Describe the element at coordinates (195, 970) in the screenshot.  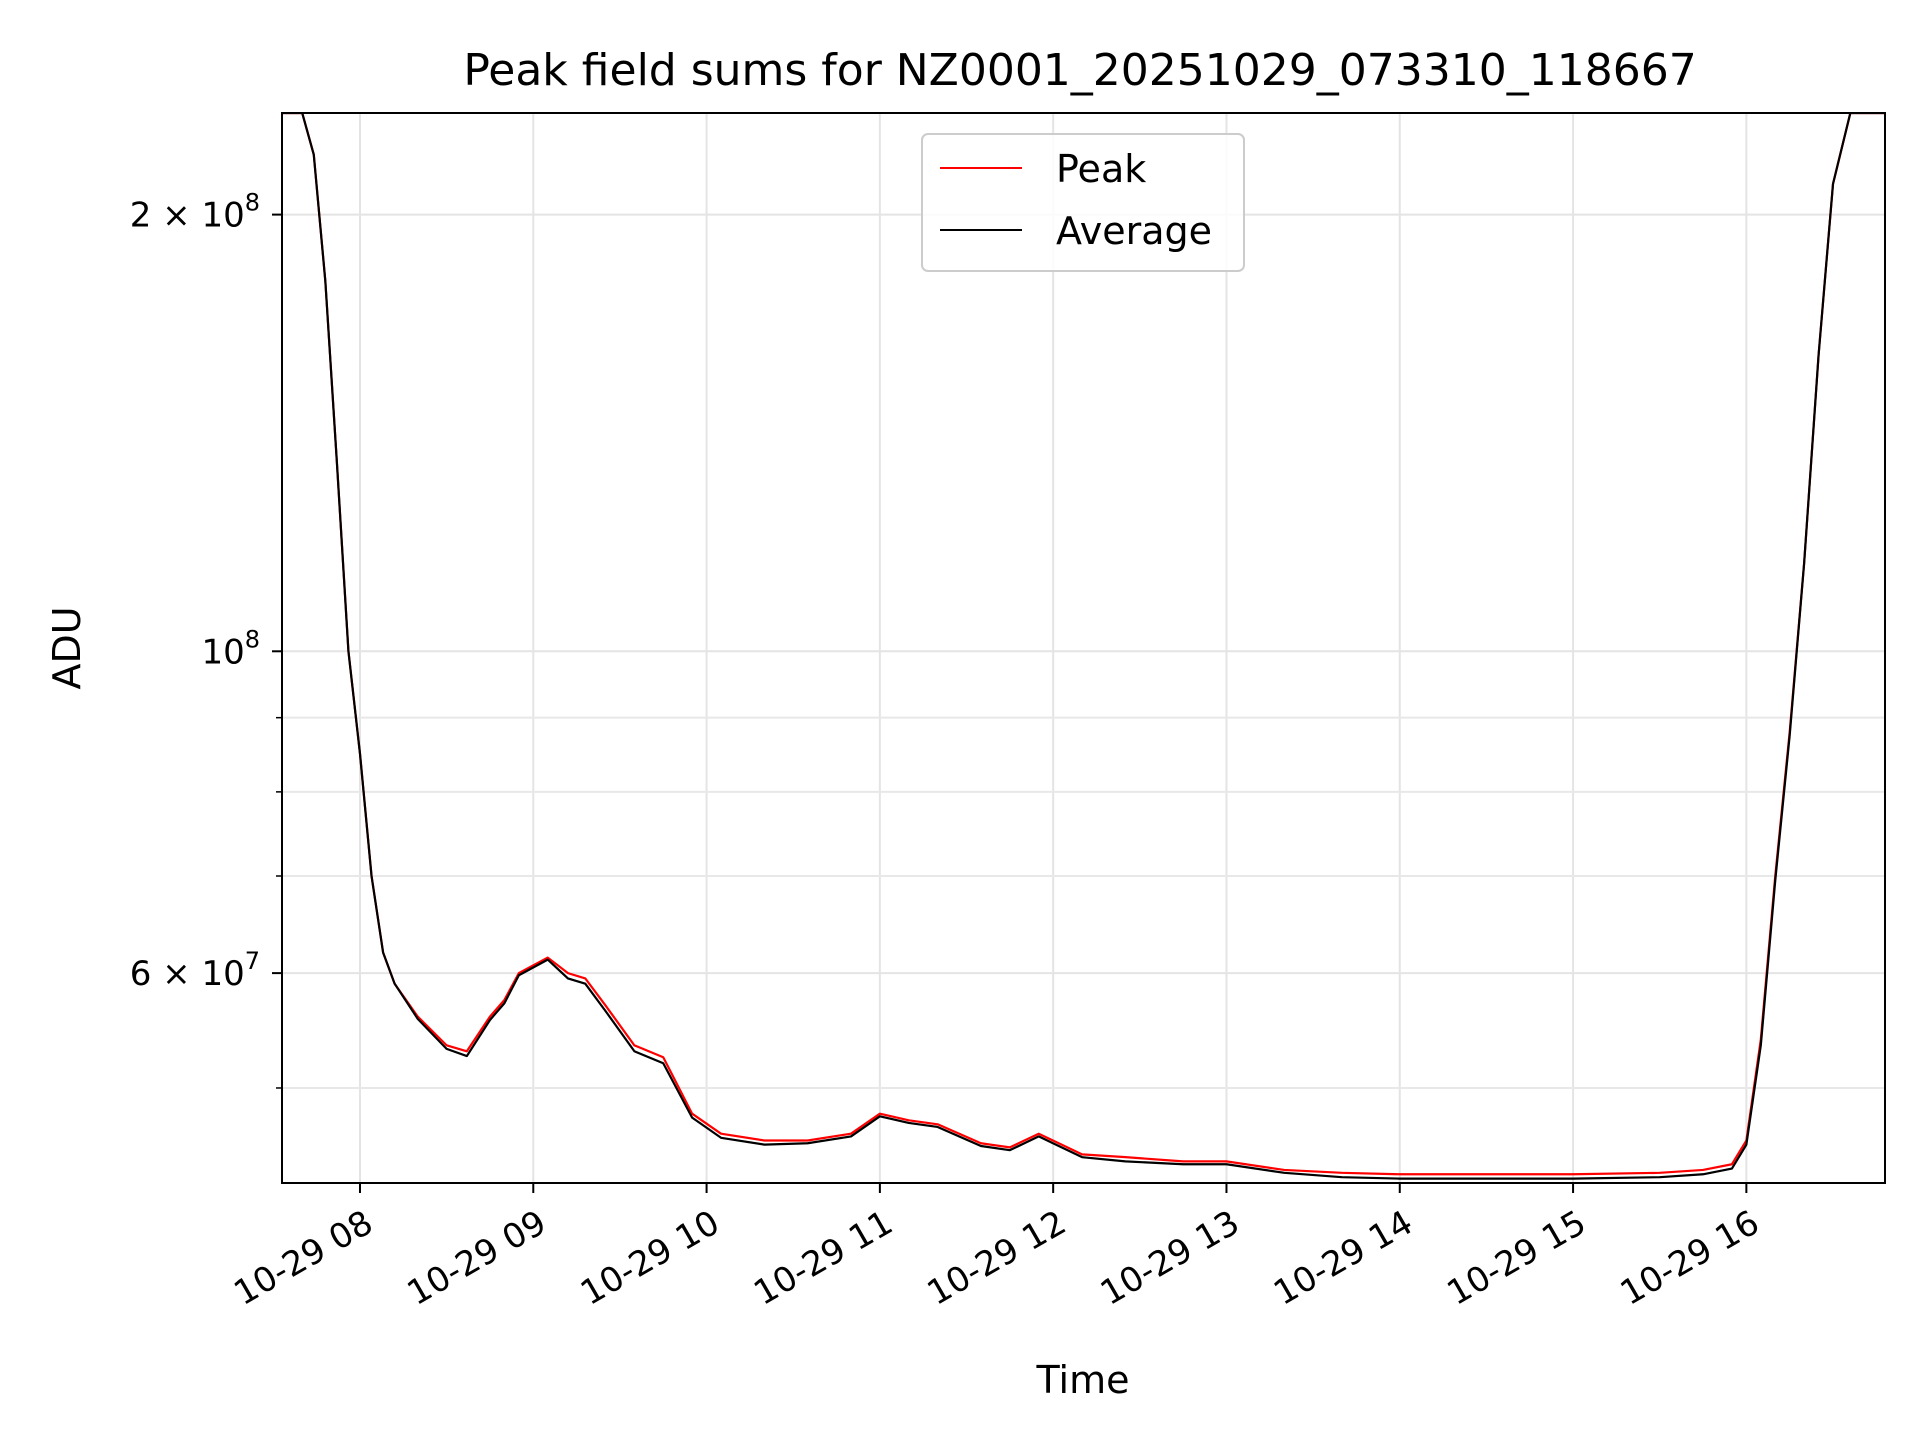
I see `y-tick-label-0: 6 × 107` at that location.